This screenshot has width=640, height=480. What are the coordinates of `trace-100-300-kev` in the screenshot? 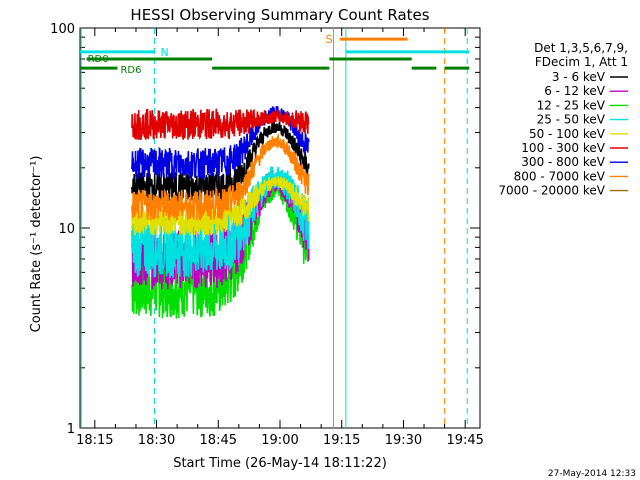 It's located at (220, 124).